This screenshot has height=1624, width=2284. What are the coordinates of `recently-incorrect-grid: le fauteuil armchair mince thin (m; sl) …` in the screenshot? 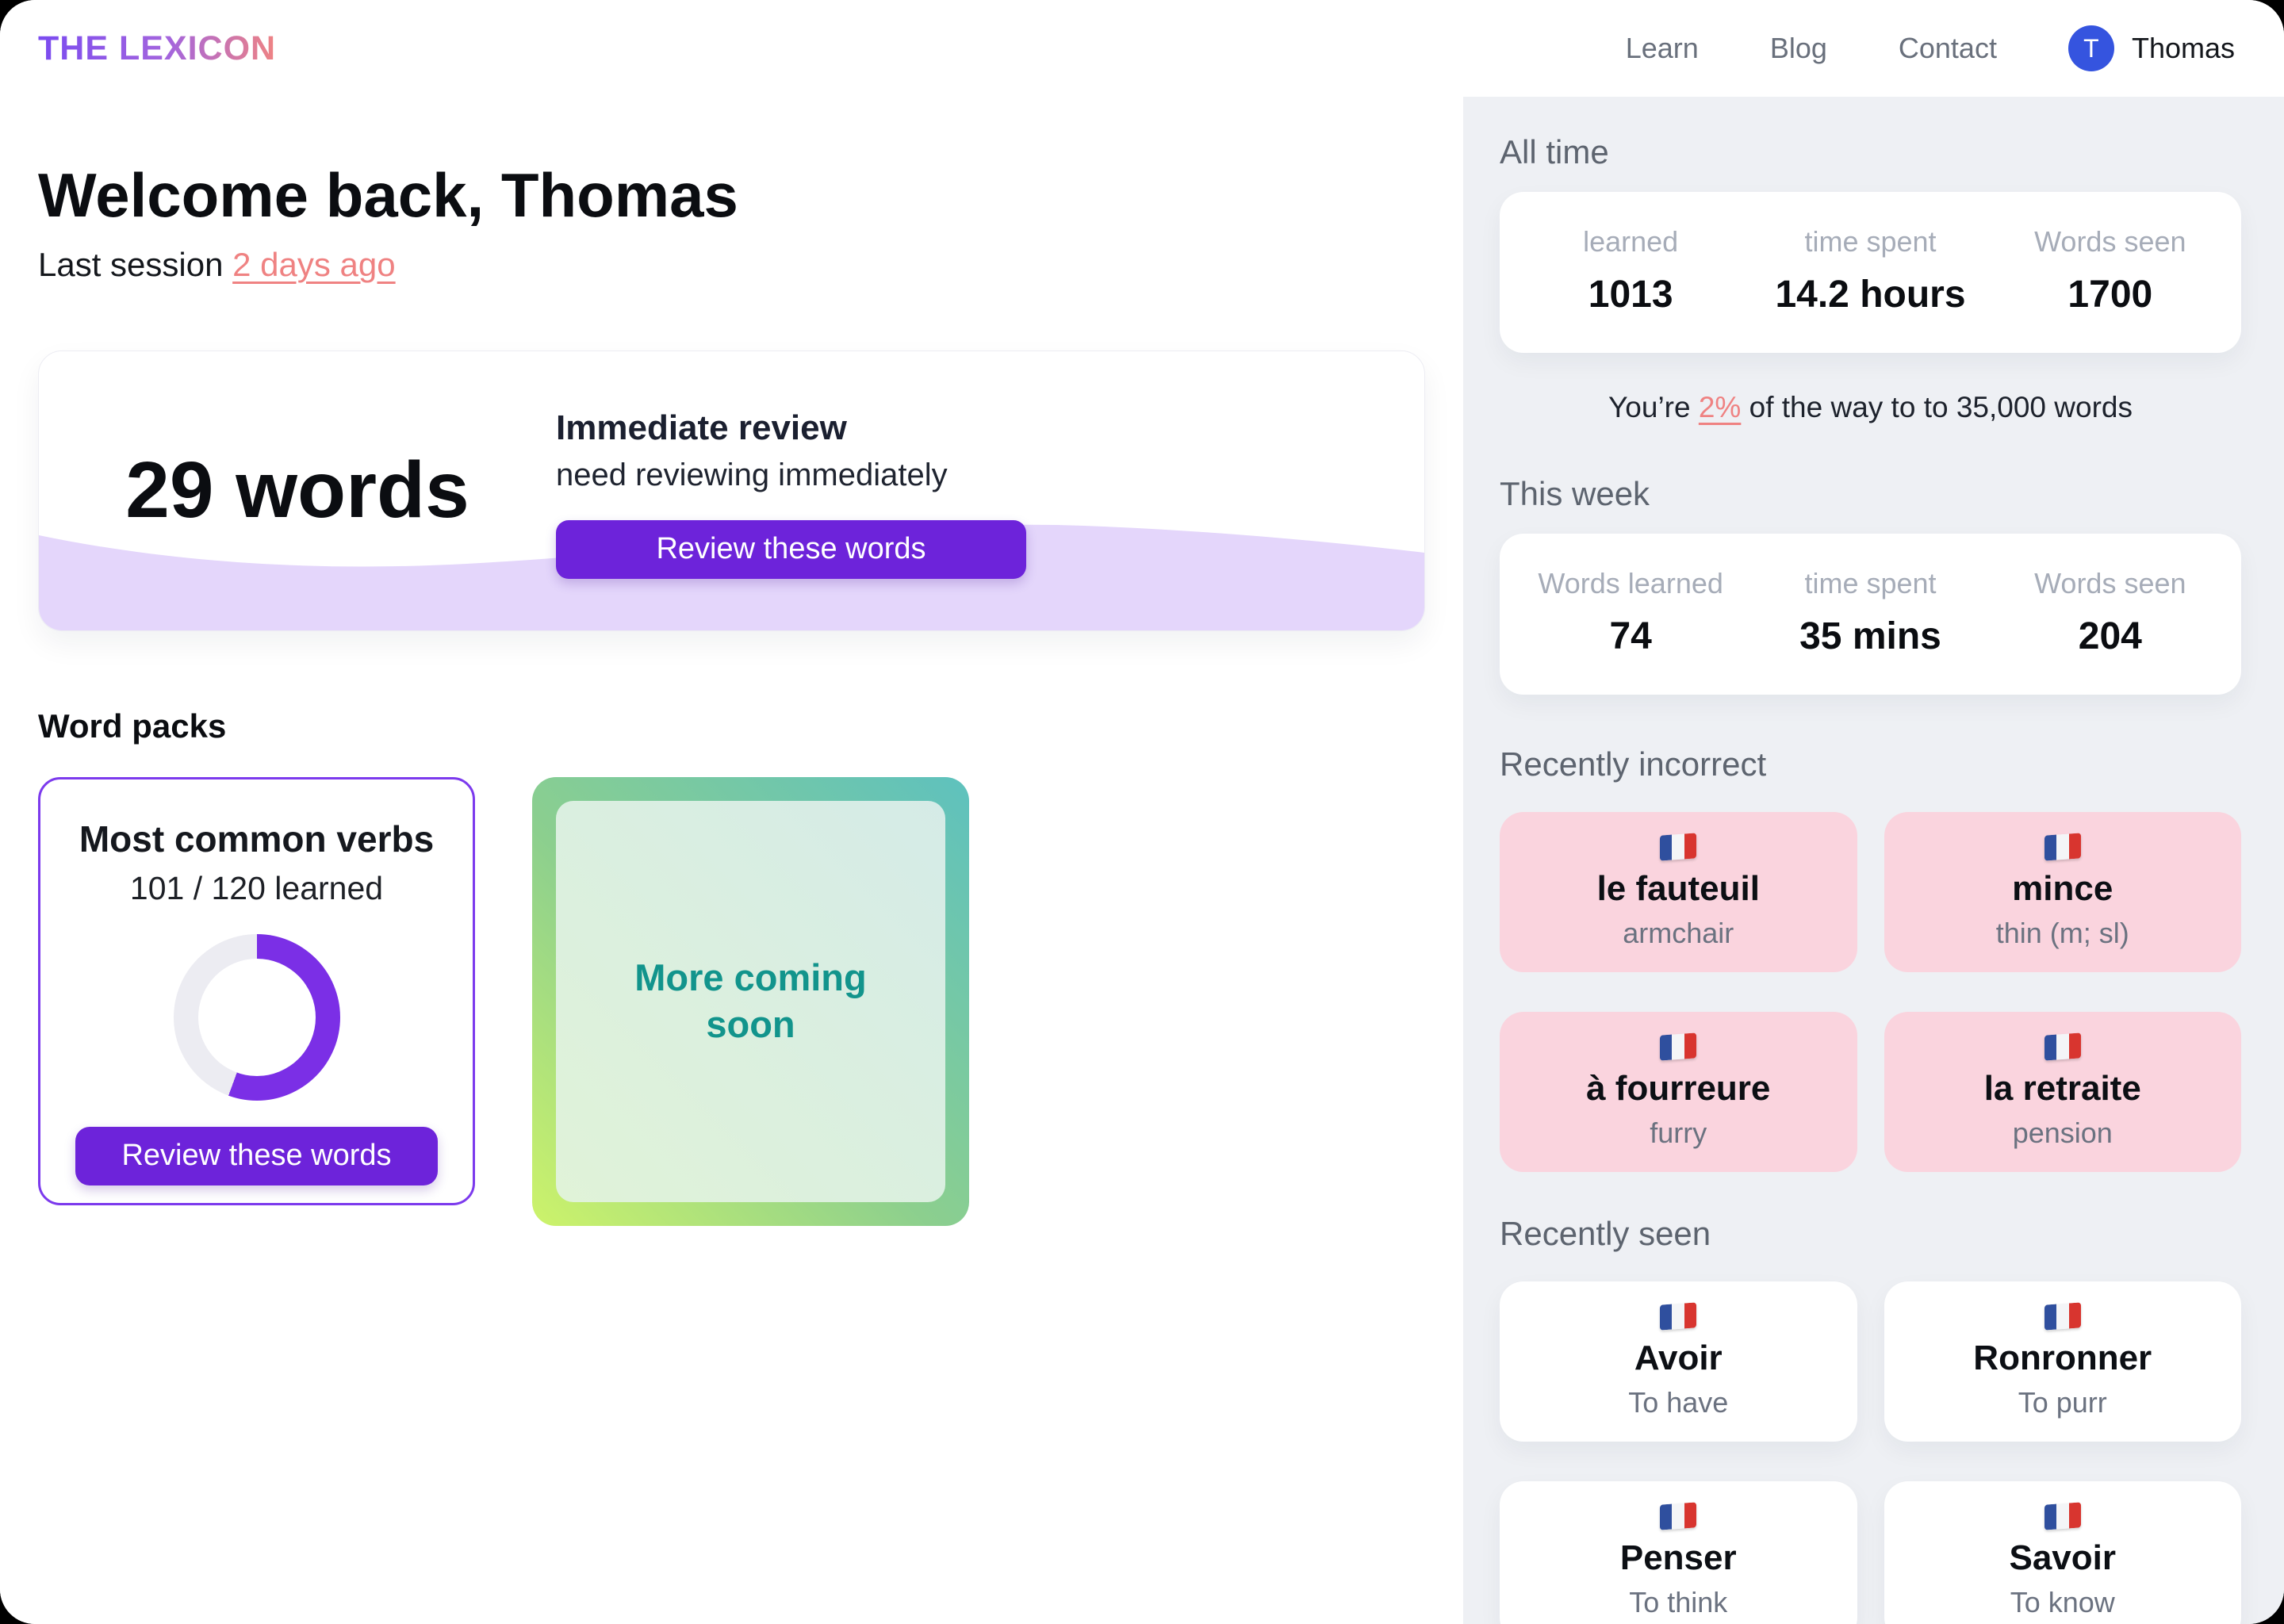 It's located at (1870, 992).